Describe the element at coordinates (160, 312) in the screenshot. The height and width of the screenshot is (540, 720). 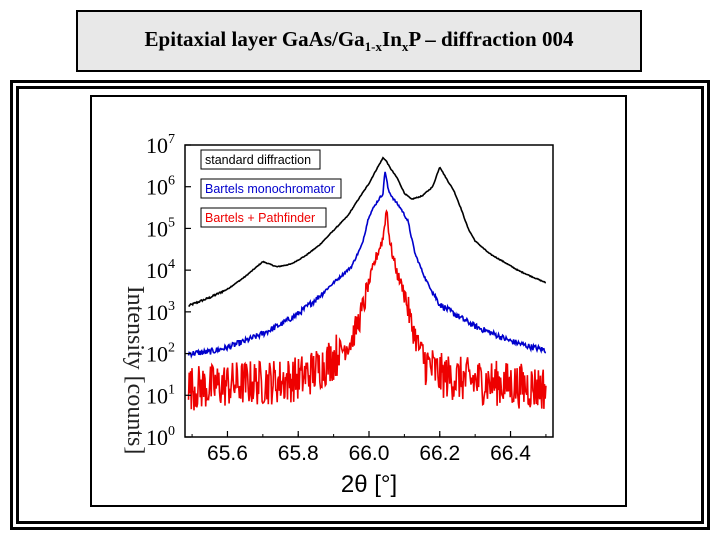
I see `y-tick-label: 10³` at that location.